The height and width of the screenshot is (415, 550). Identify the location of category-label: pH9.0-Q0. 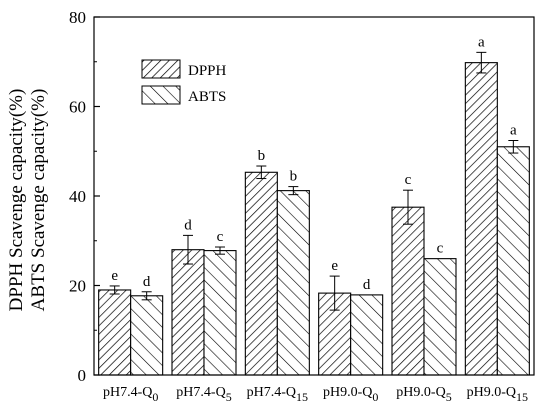
(350, 394).